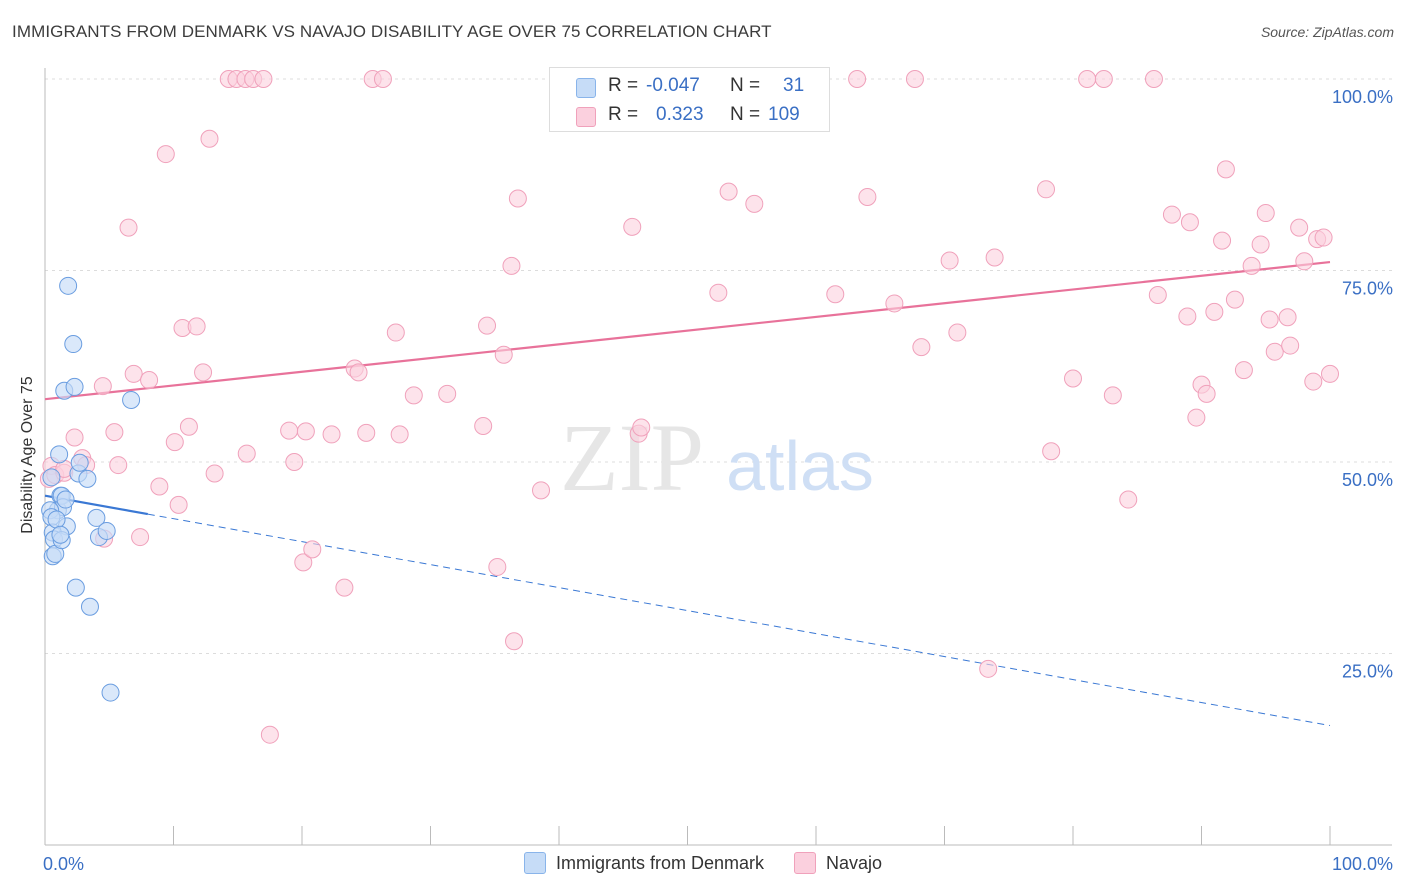  Describe the element at coordinates (1367, 289) in the screenshot. I see `y-tick-label: 75.0%` at that location.